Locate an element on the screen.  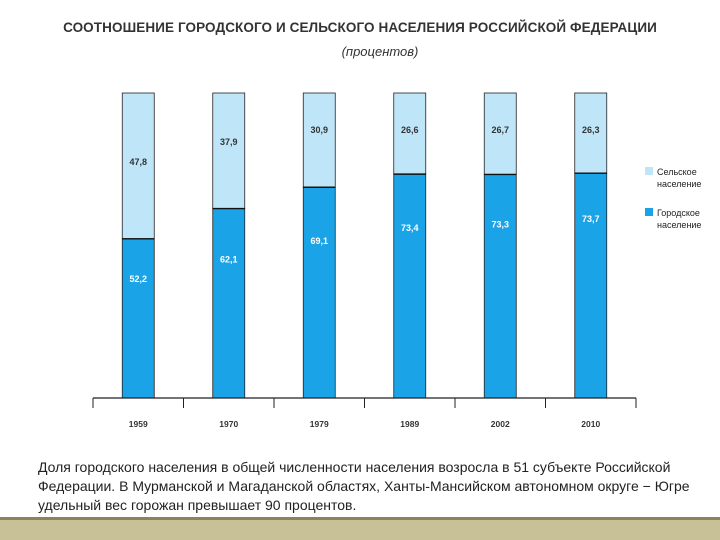
legend-label-rural: Сельское население is located at coordinates (679, 178).